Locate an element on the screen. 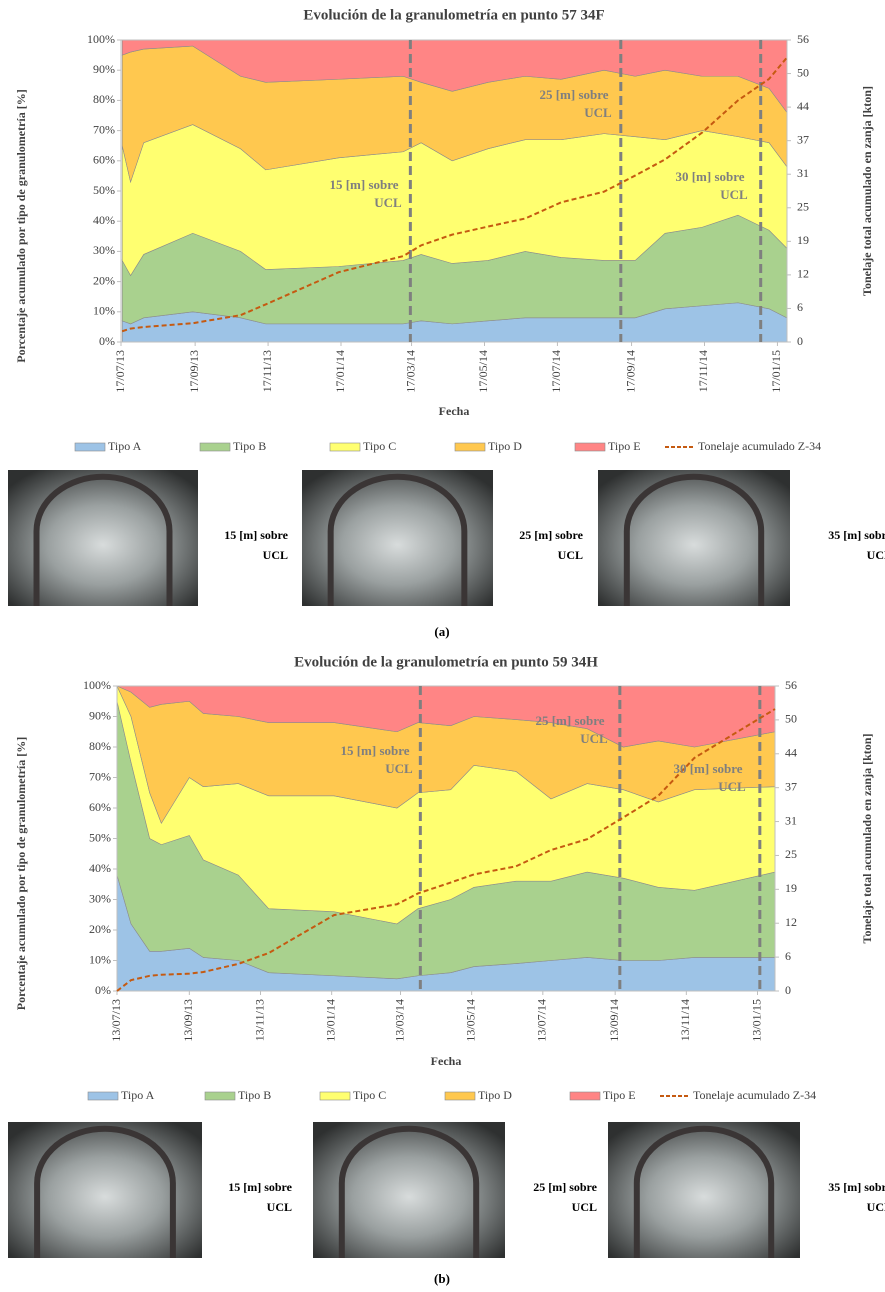 The width and height of the screenshot is (885, 1292). x-tick-label: 13/01/14 is located at coordinates (330, 1020).